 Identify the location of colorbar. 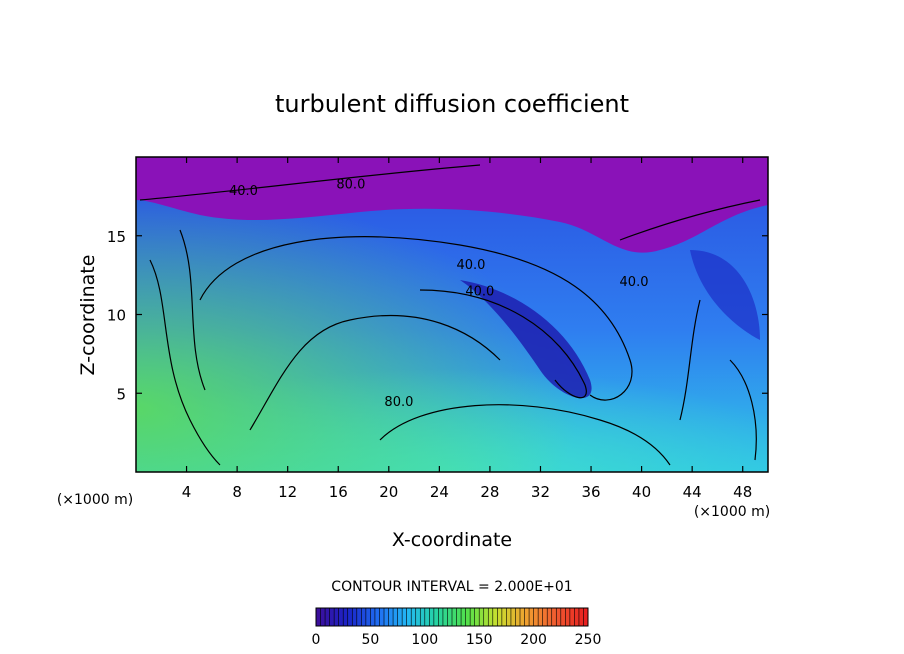
(452, 617).